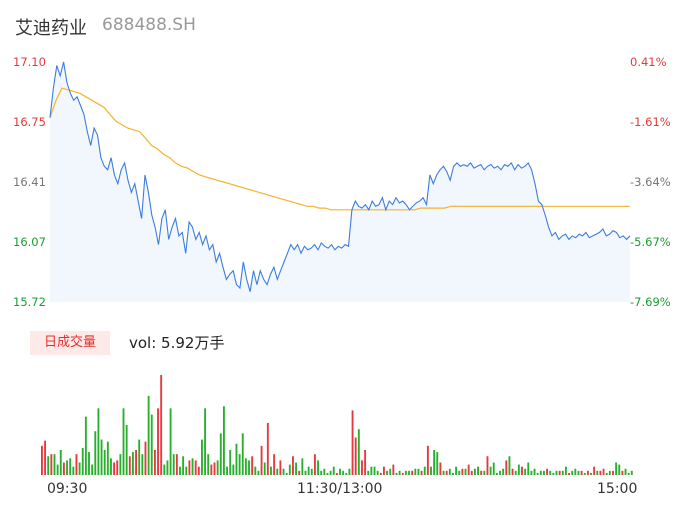 The height and width of the screenshot is (524, 686). What do you see at coordinates (29, 62) in the screenshot?
I see `price-tick-top: 17.10` at bounding box center [29, 62].